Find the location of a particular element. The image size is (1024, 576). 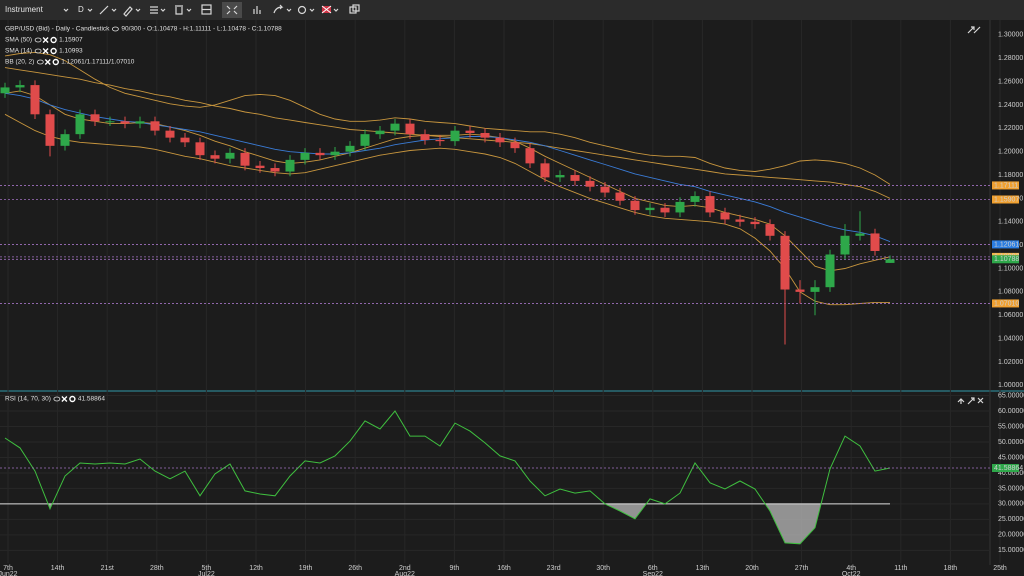

move-rsi-pane-up is located at coordinates (961, 401).